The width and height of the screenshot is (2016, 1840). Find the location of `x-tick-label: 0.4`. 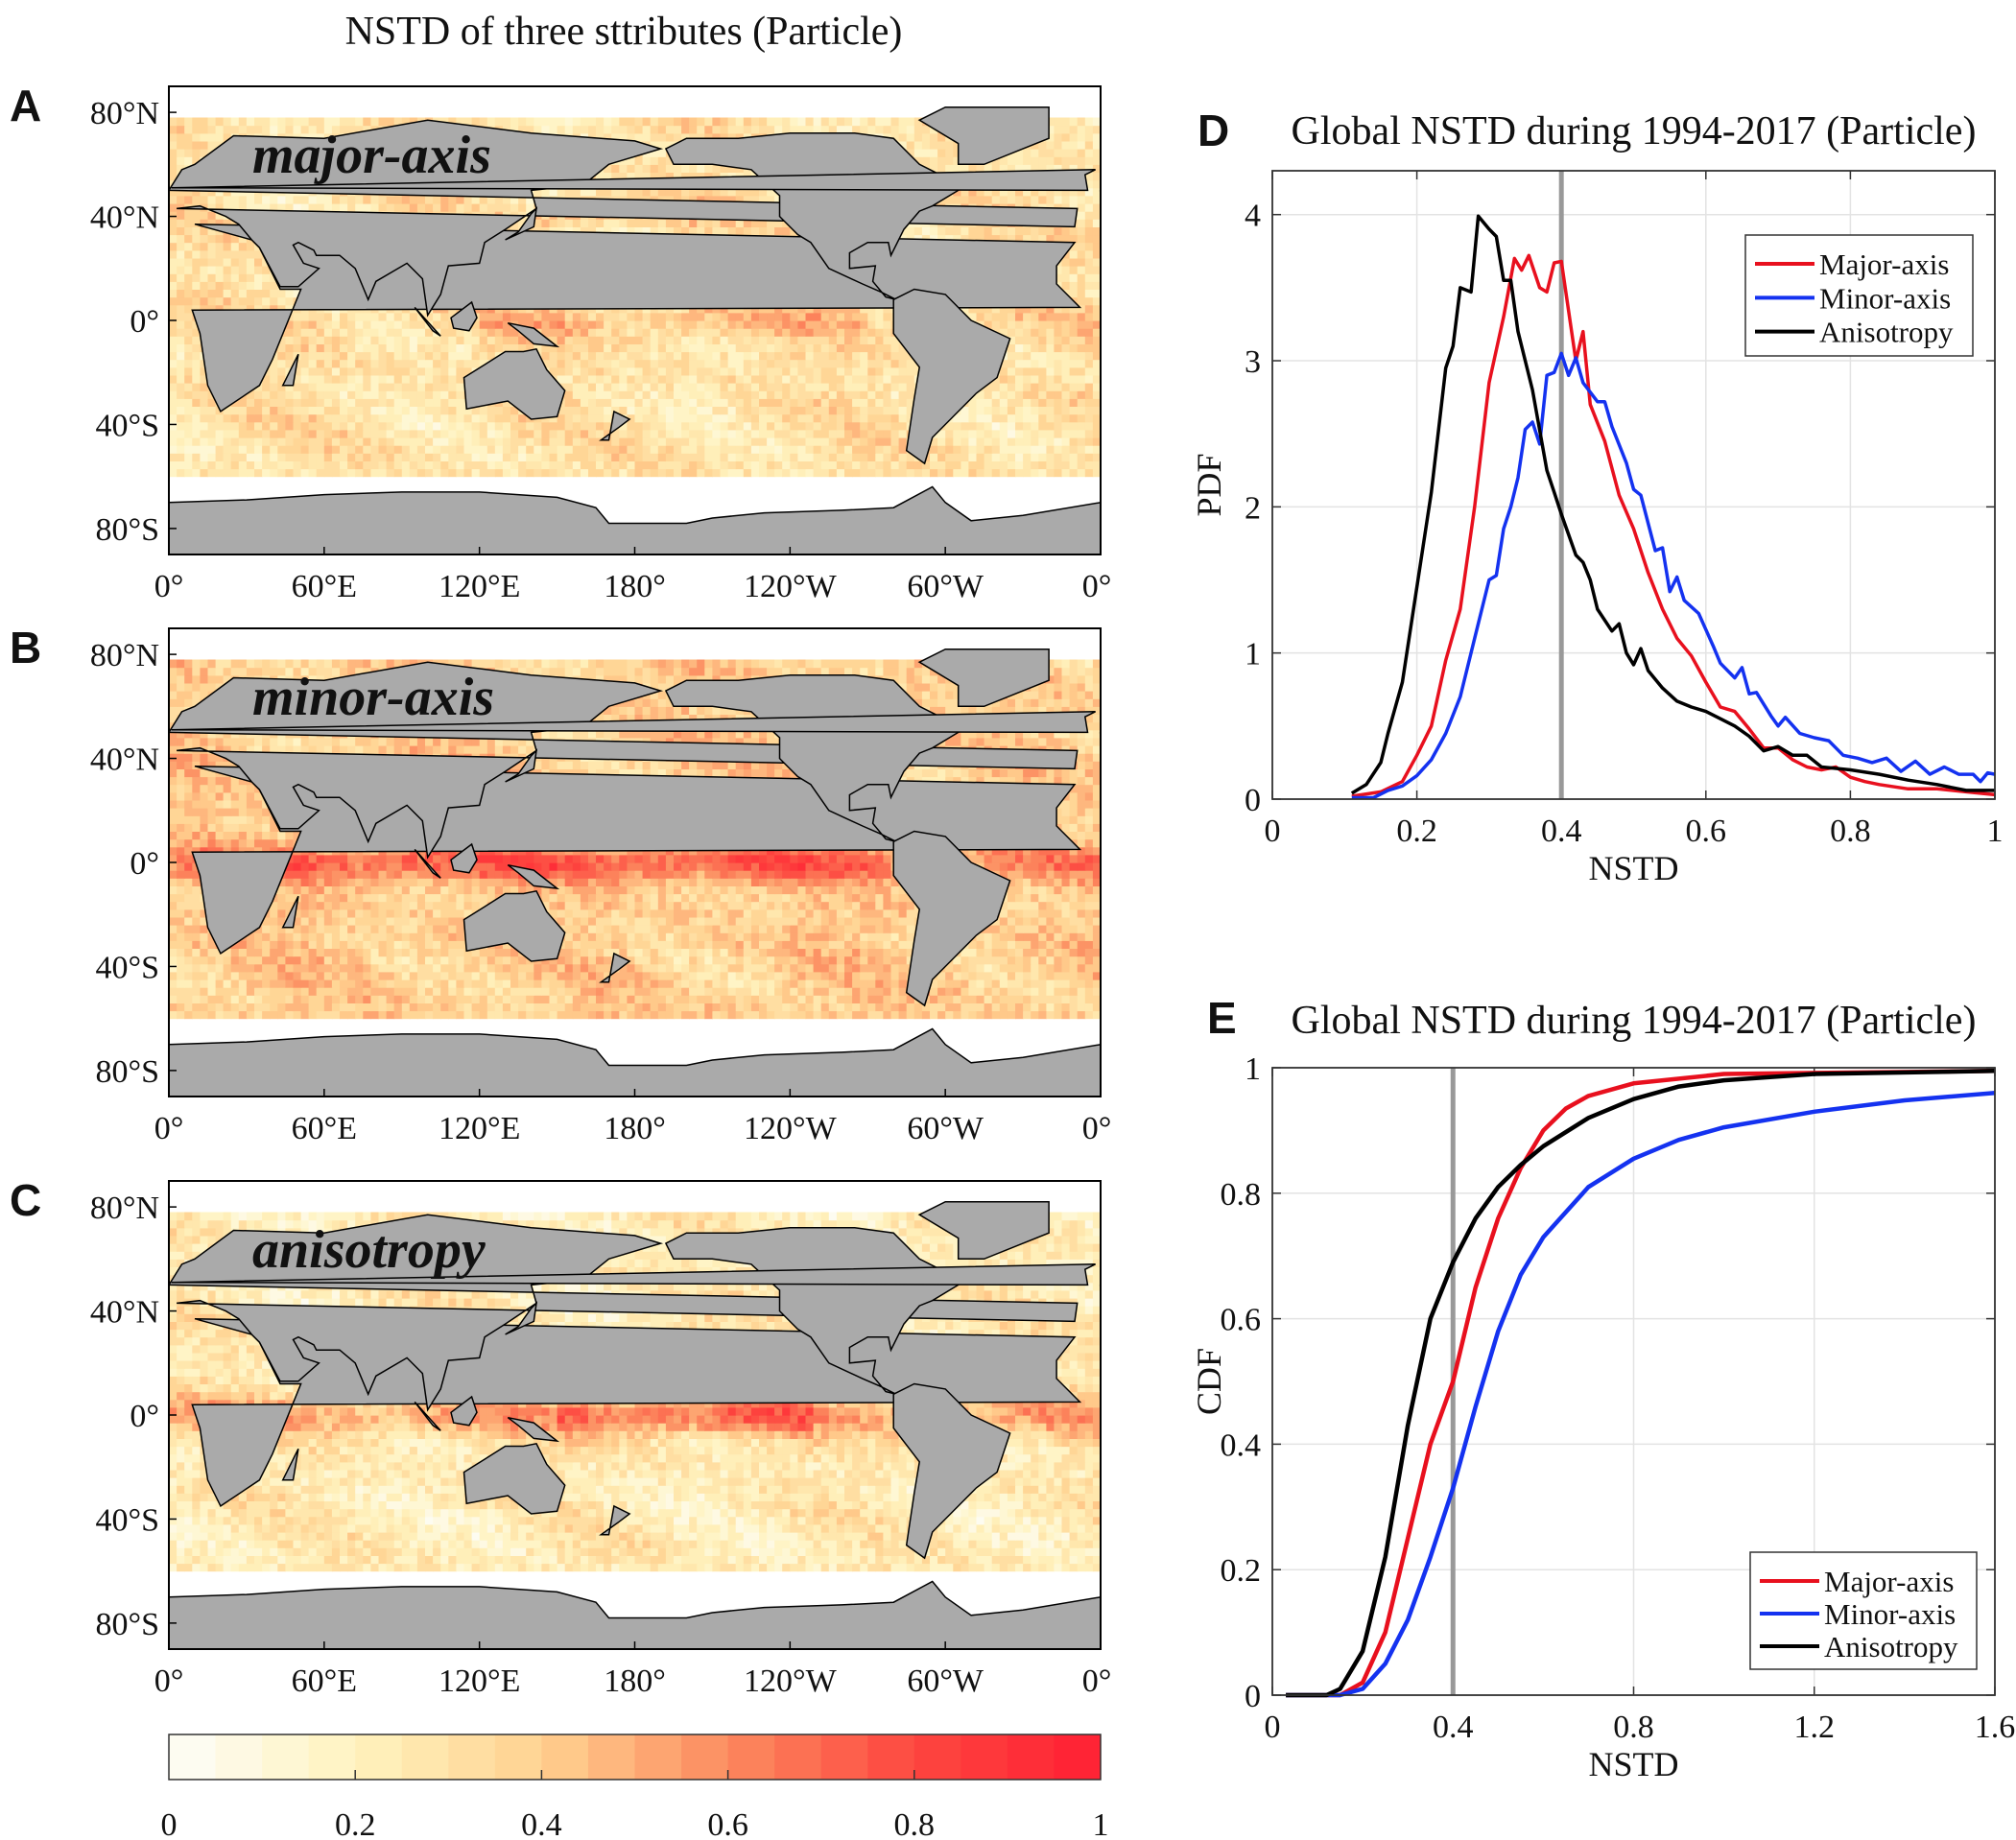

x-tick-label: 0.4 is located at coordinates (1453, 1728).